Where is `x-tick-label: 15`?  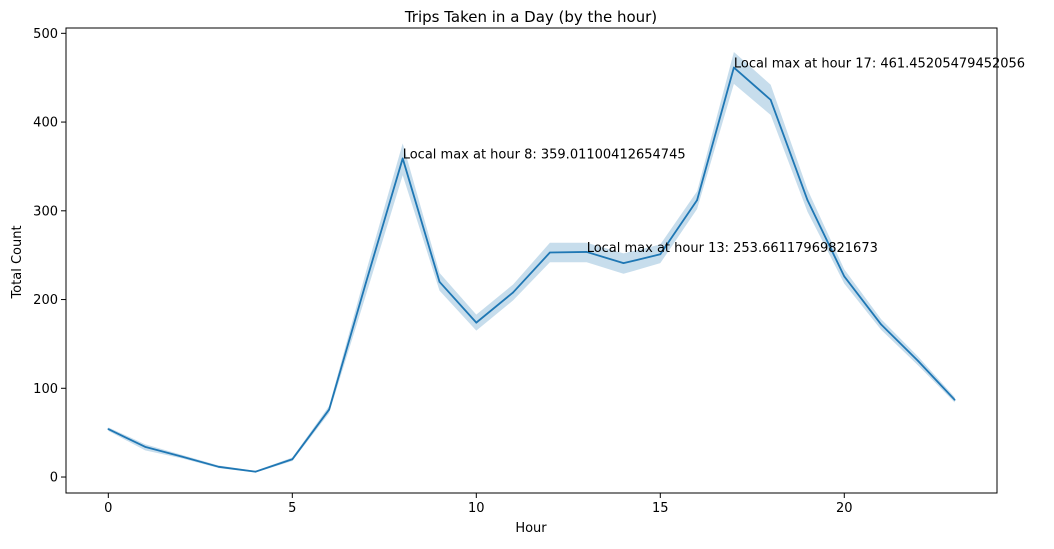
x-tick-label: 15 is located at coordinates (660, 508).